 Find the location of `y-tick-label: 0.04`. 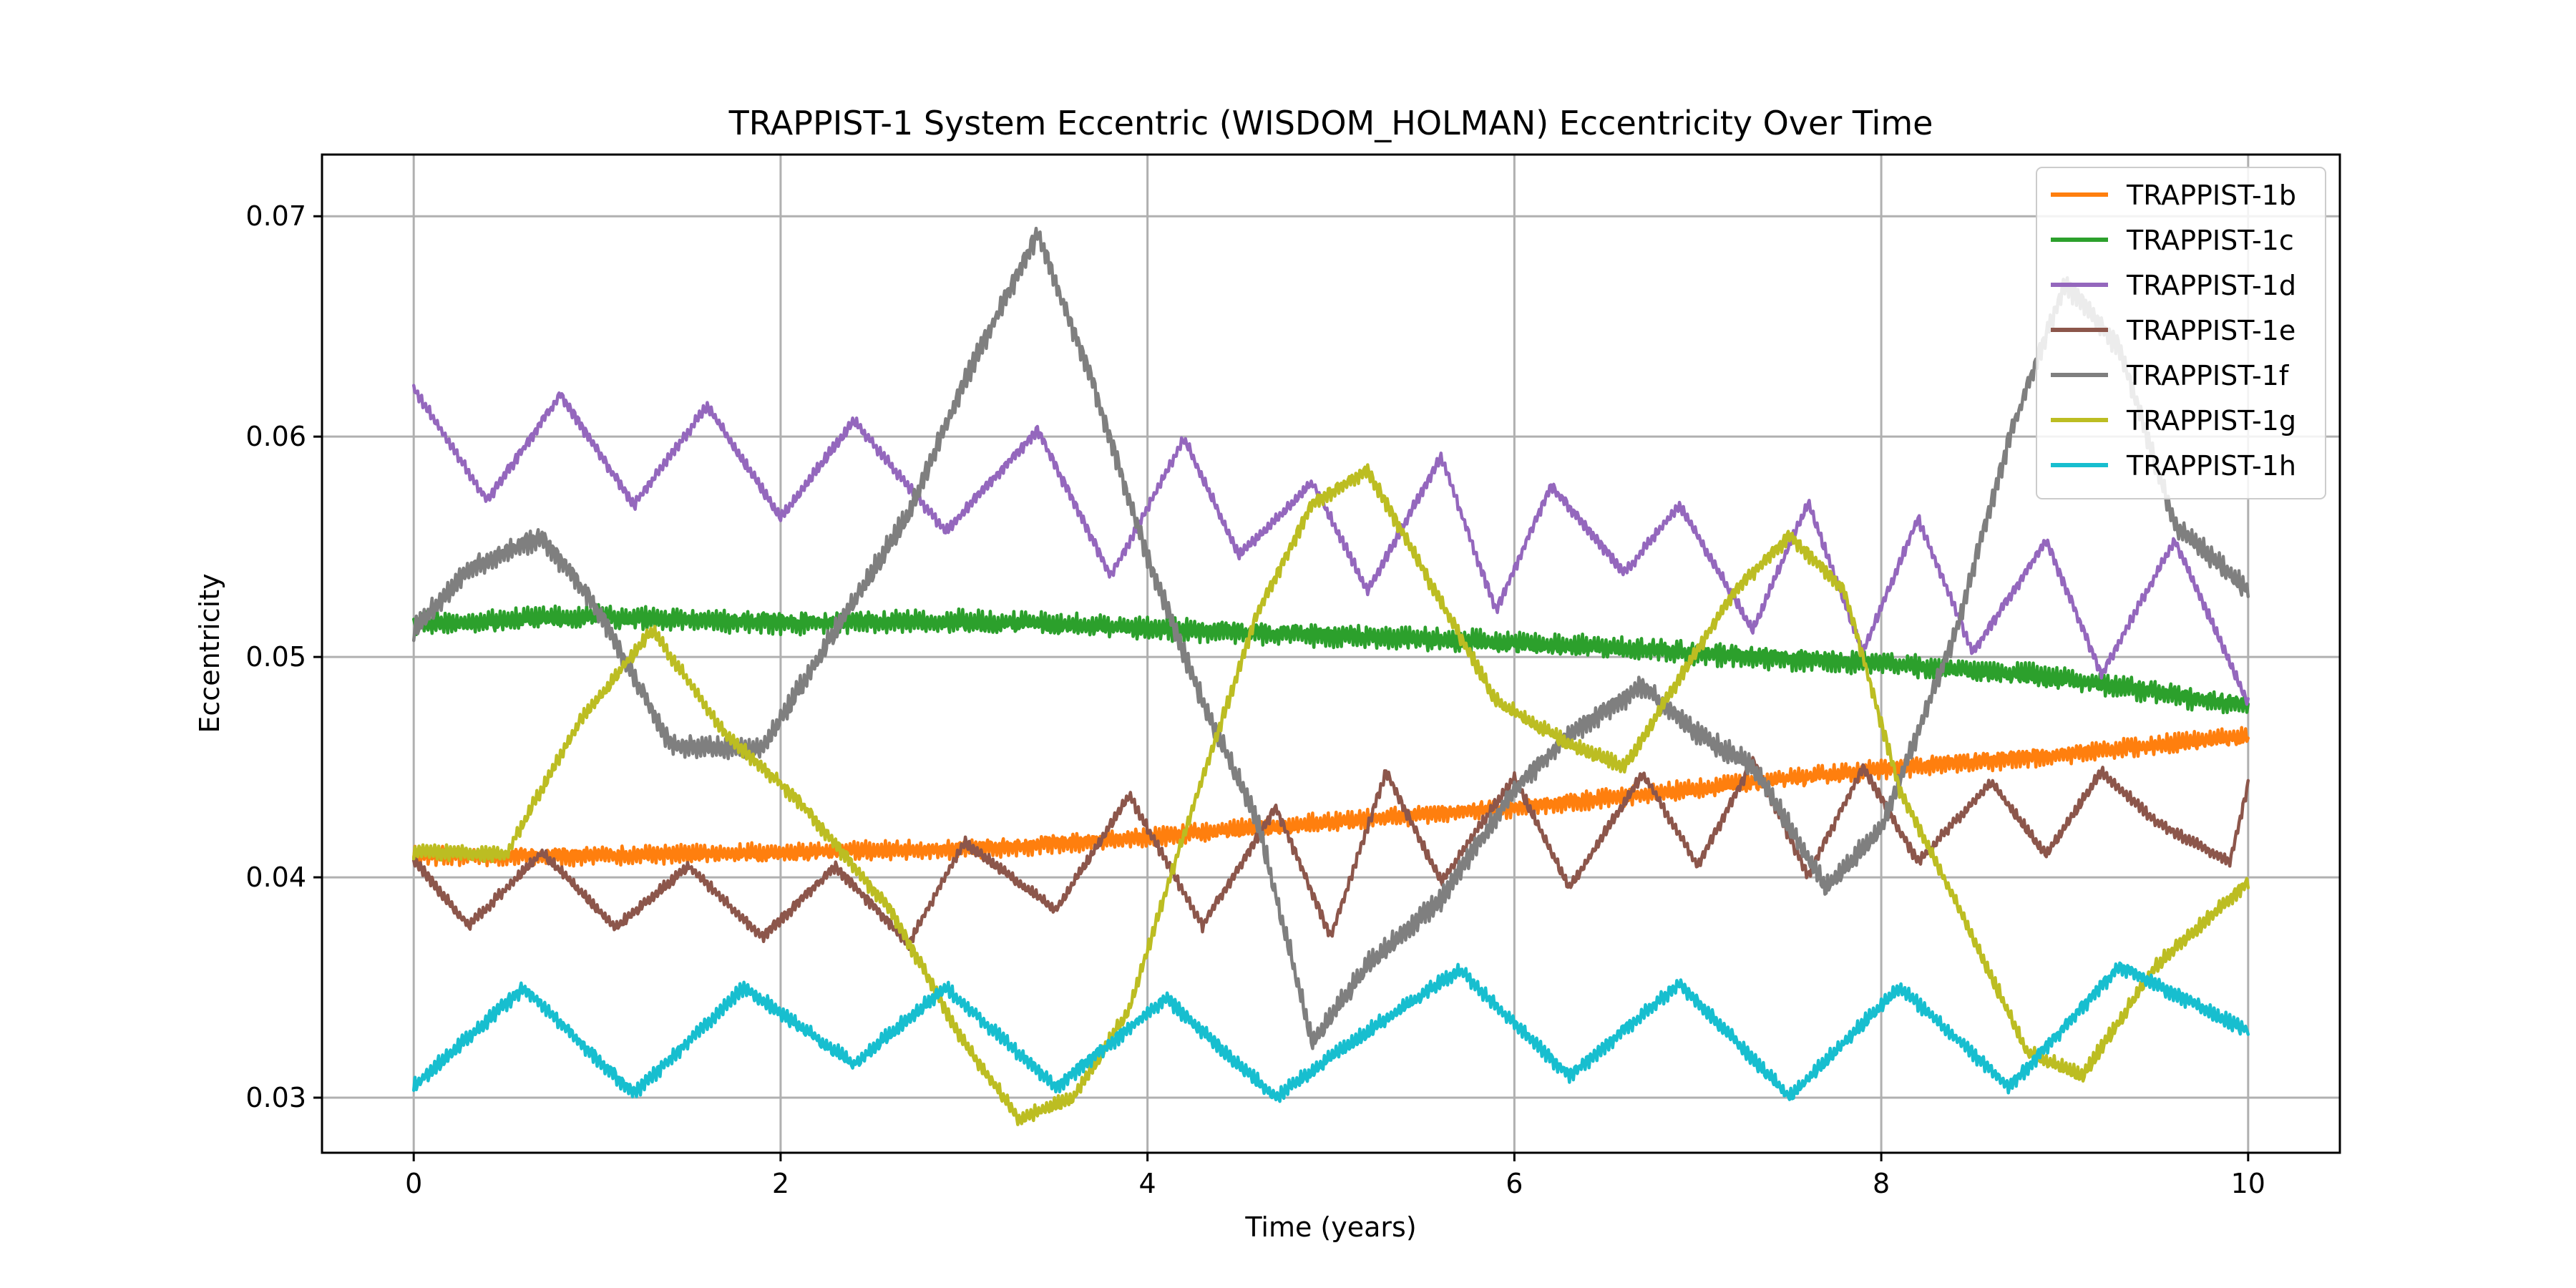

y-tick-label: 0.04 is located at coordinates (275, 877).